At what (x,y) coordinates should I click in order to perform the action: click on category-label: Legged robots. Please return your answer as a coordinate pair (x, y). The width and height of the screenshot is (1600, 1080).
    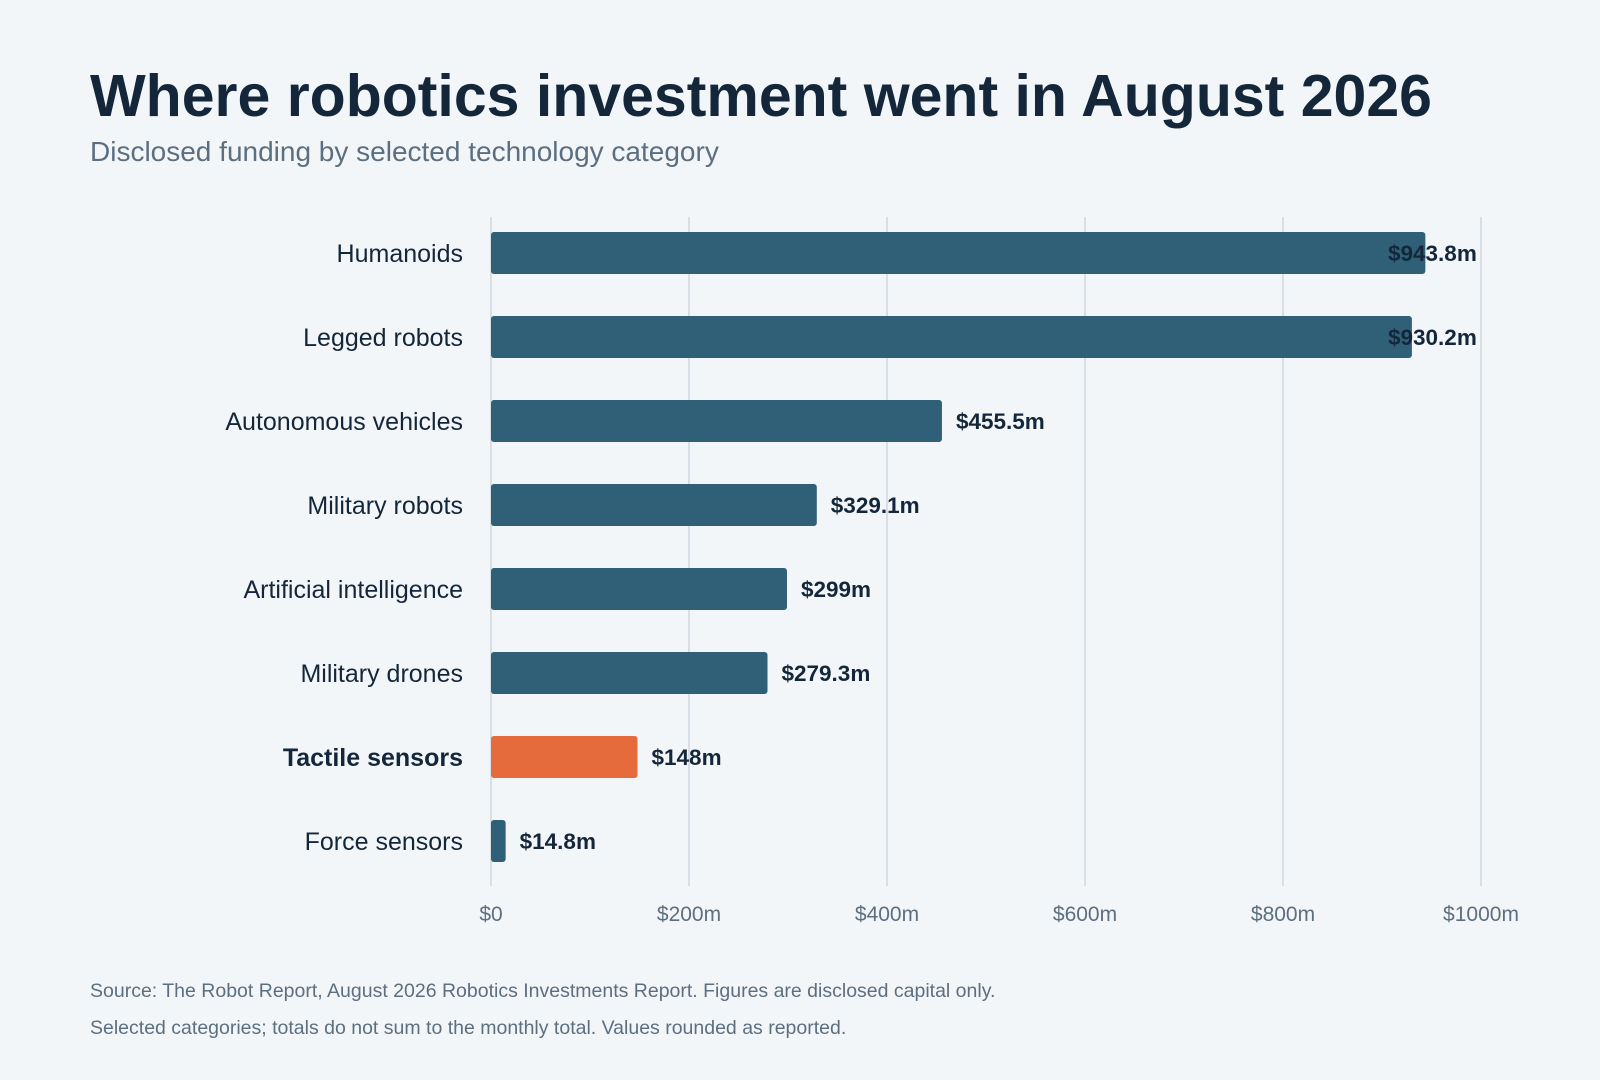
    Looking at the image, I should click on (383, 338).